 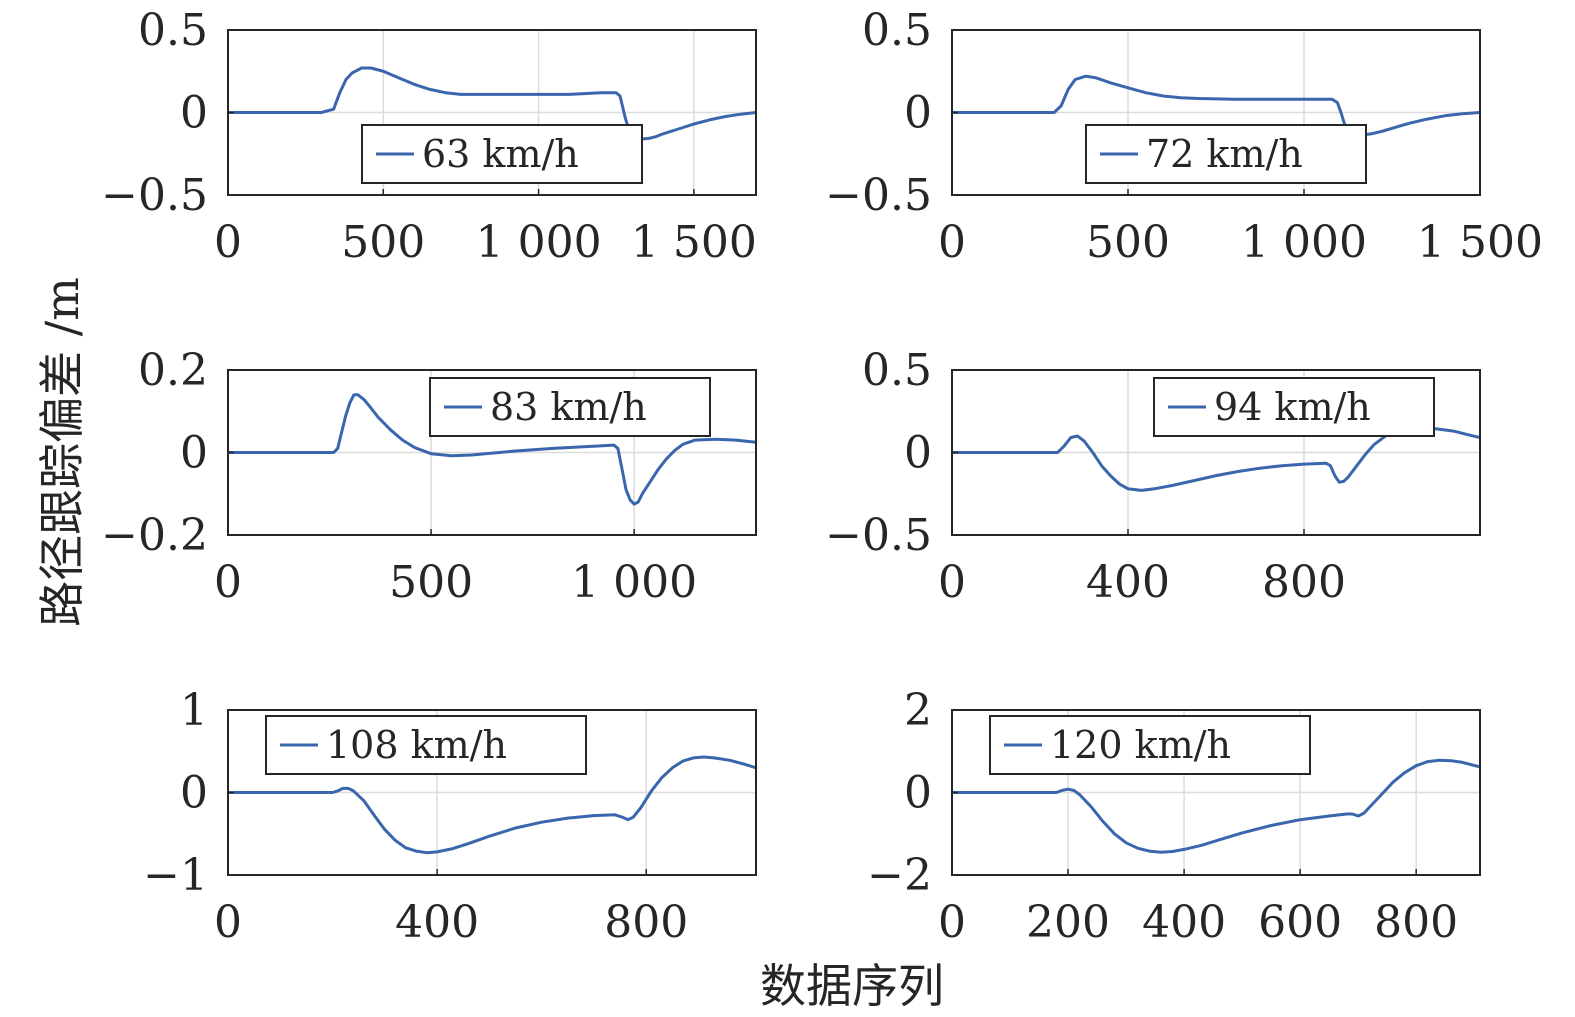 What do you see at coordinates (1140, 745) in the screenshot?
I see `legend-label: 120 km/h` at bounding box center [1140, 745].